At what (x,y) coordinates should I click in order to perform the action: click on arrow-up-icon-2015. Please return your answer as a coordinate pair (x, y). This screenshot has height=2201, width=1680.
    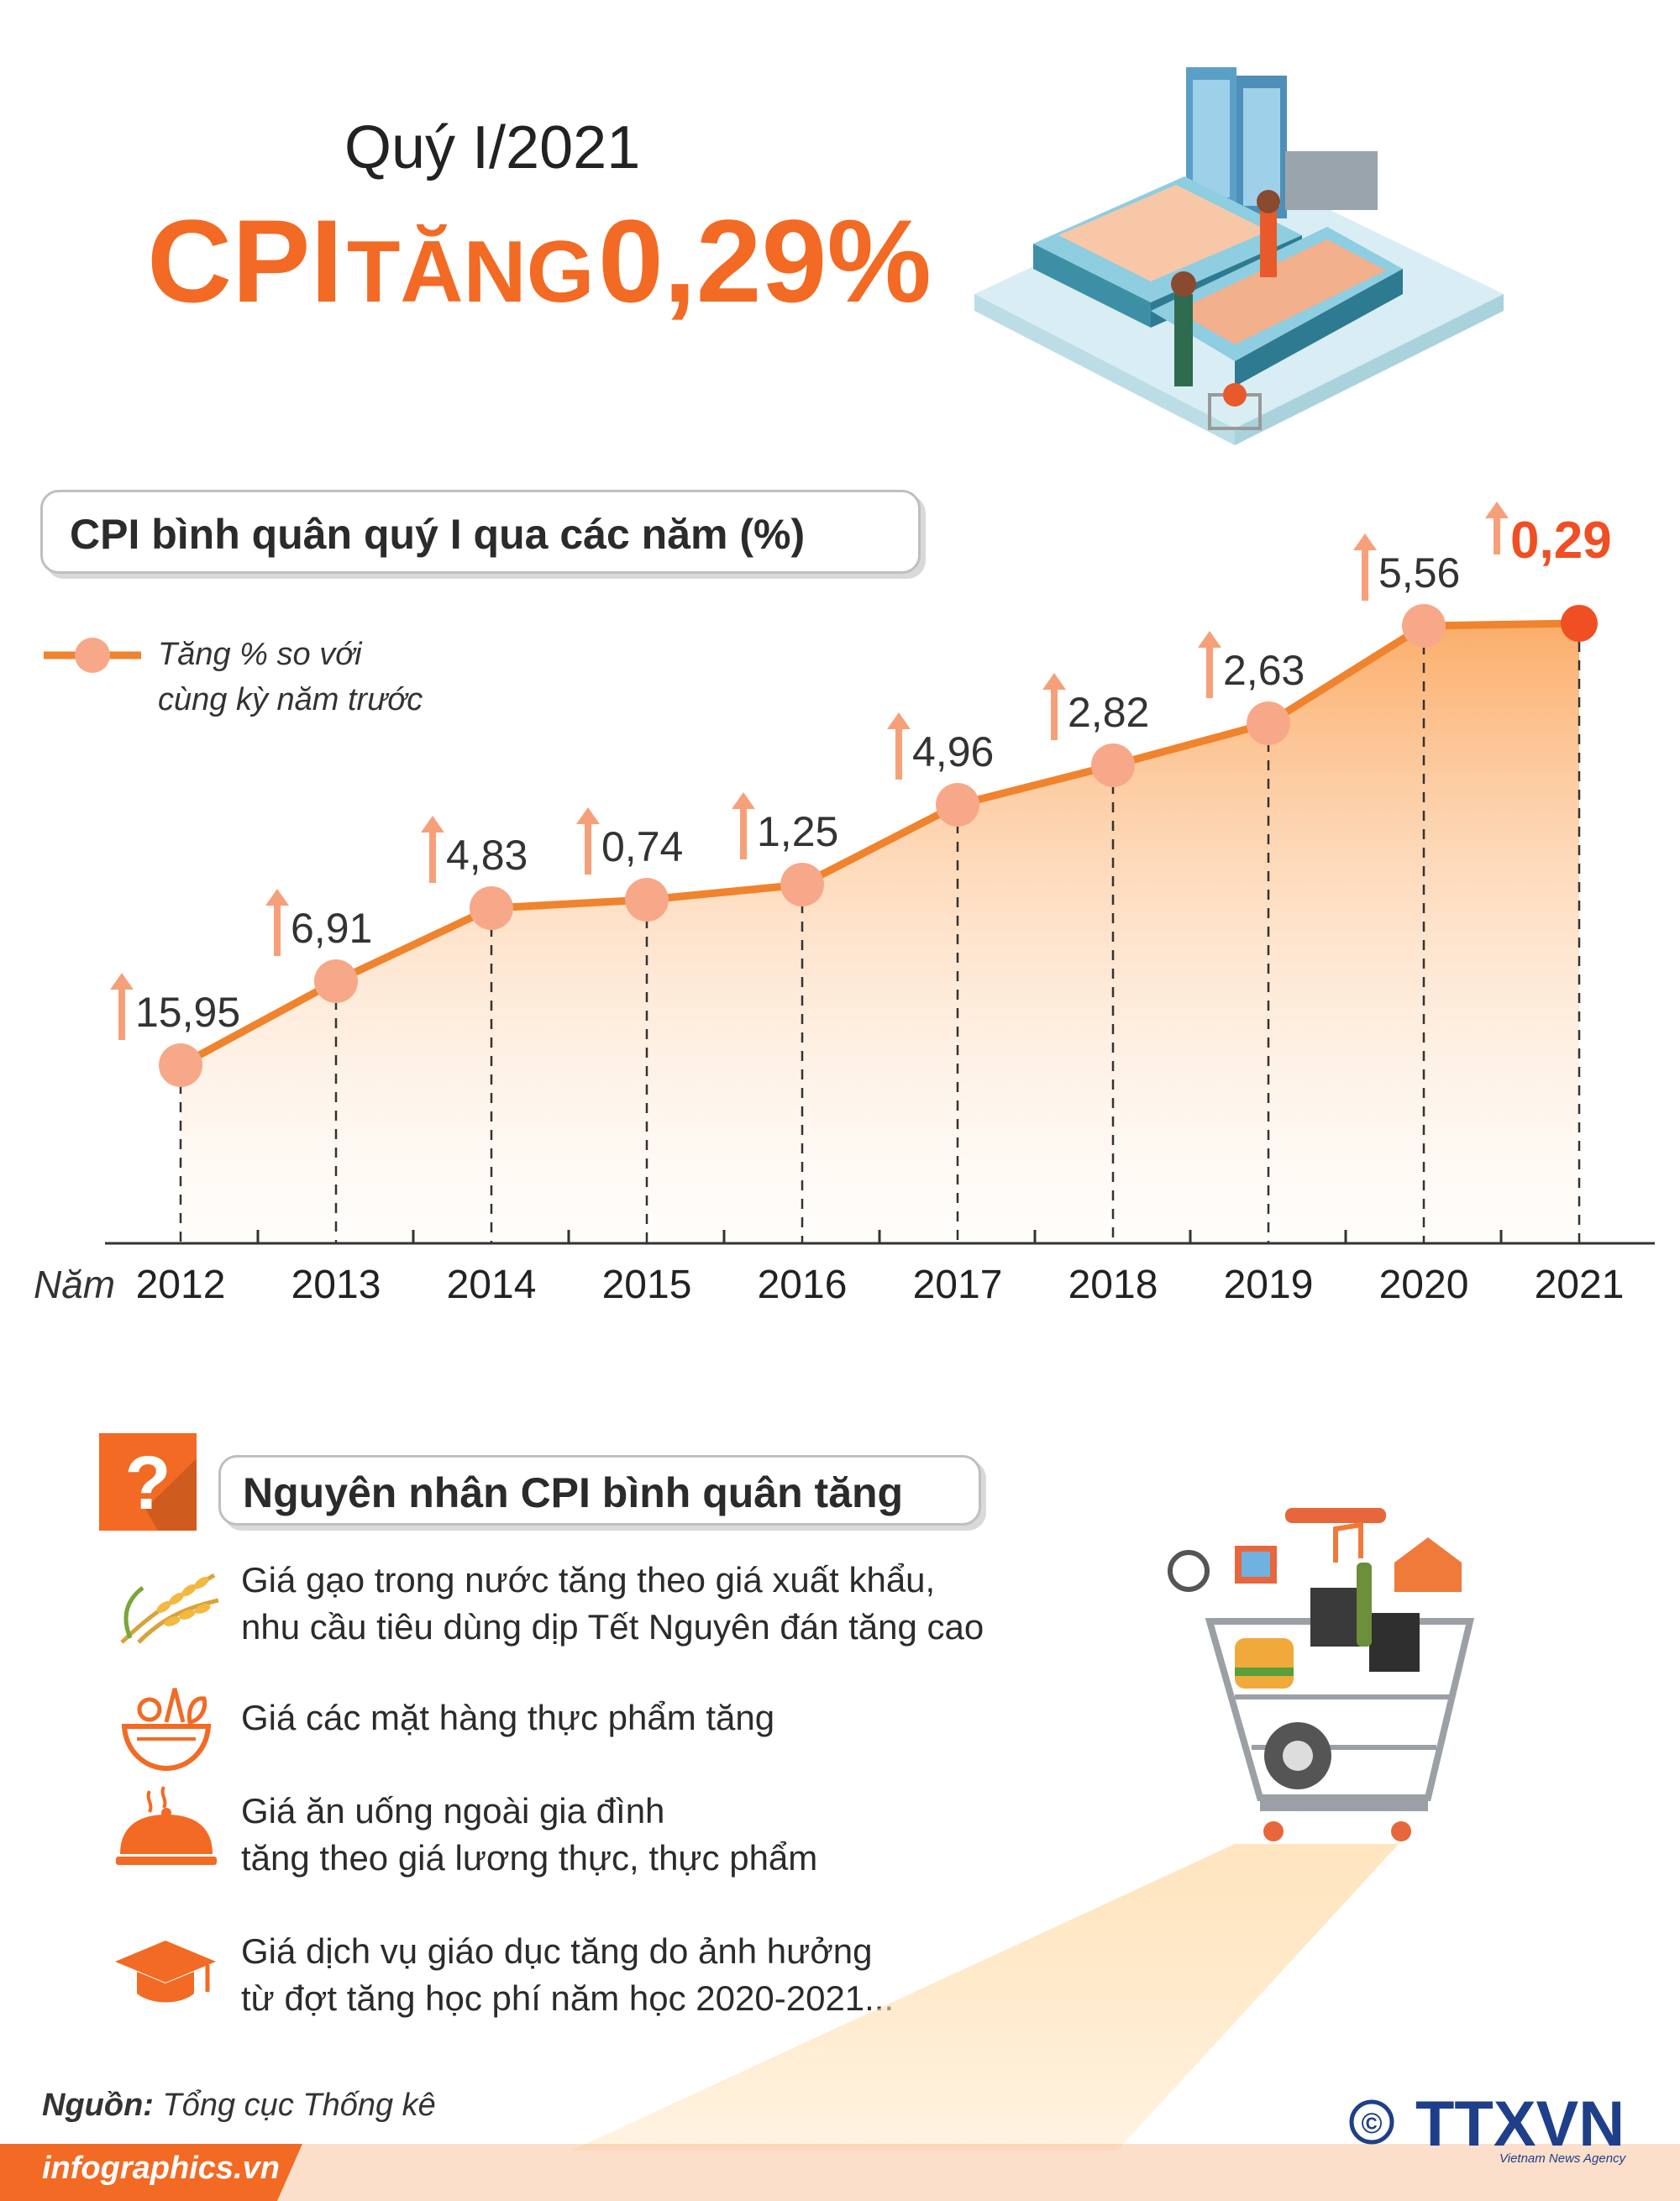
    Looking at the image, I should click on (588, 841).